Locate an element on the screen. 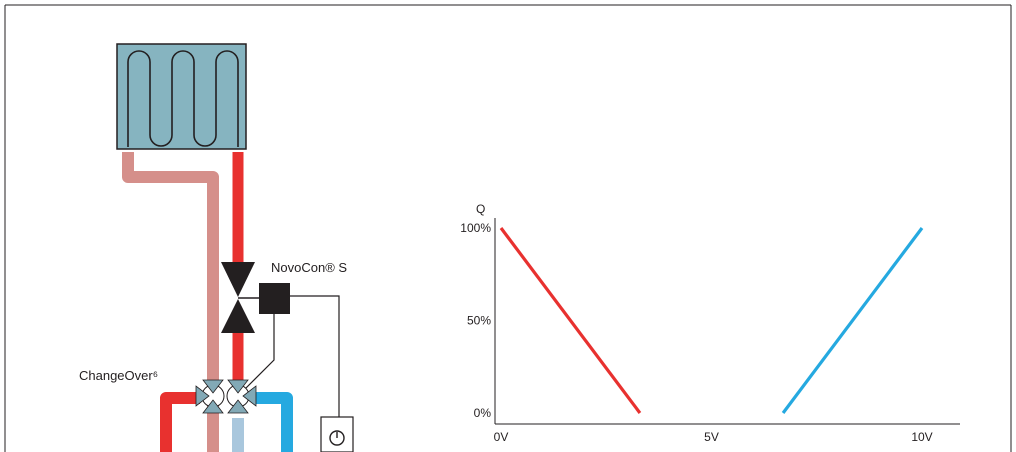  y-tick-label: 50% is located at coordinates (479, 321).